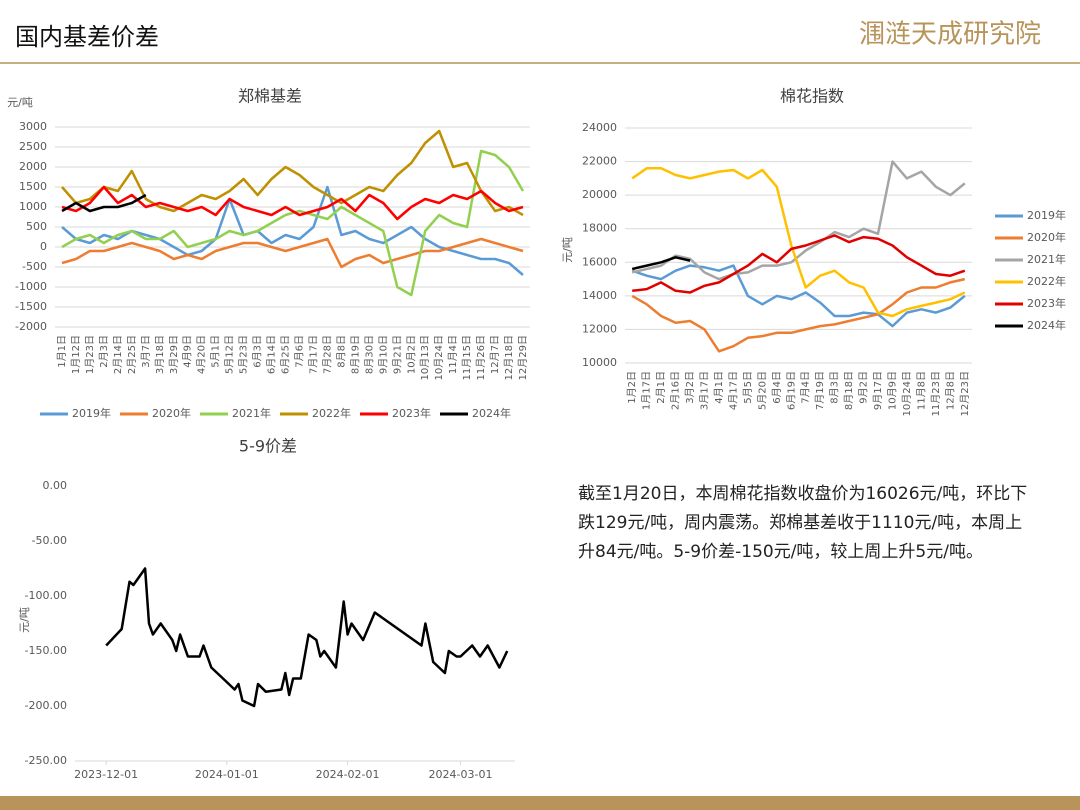 The width and height of the screenshot is (1080, 810). I want to click on x-tick-label: 7月28日, so click(327, 354).